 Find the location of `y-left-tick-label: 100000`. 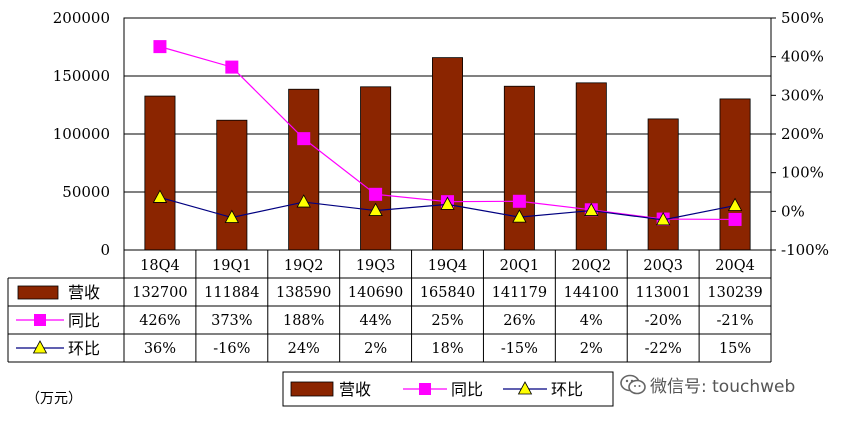

y-left-tick-label: 100000 is located at coordinates (81, 134).